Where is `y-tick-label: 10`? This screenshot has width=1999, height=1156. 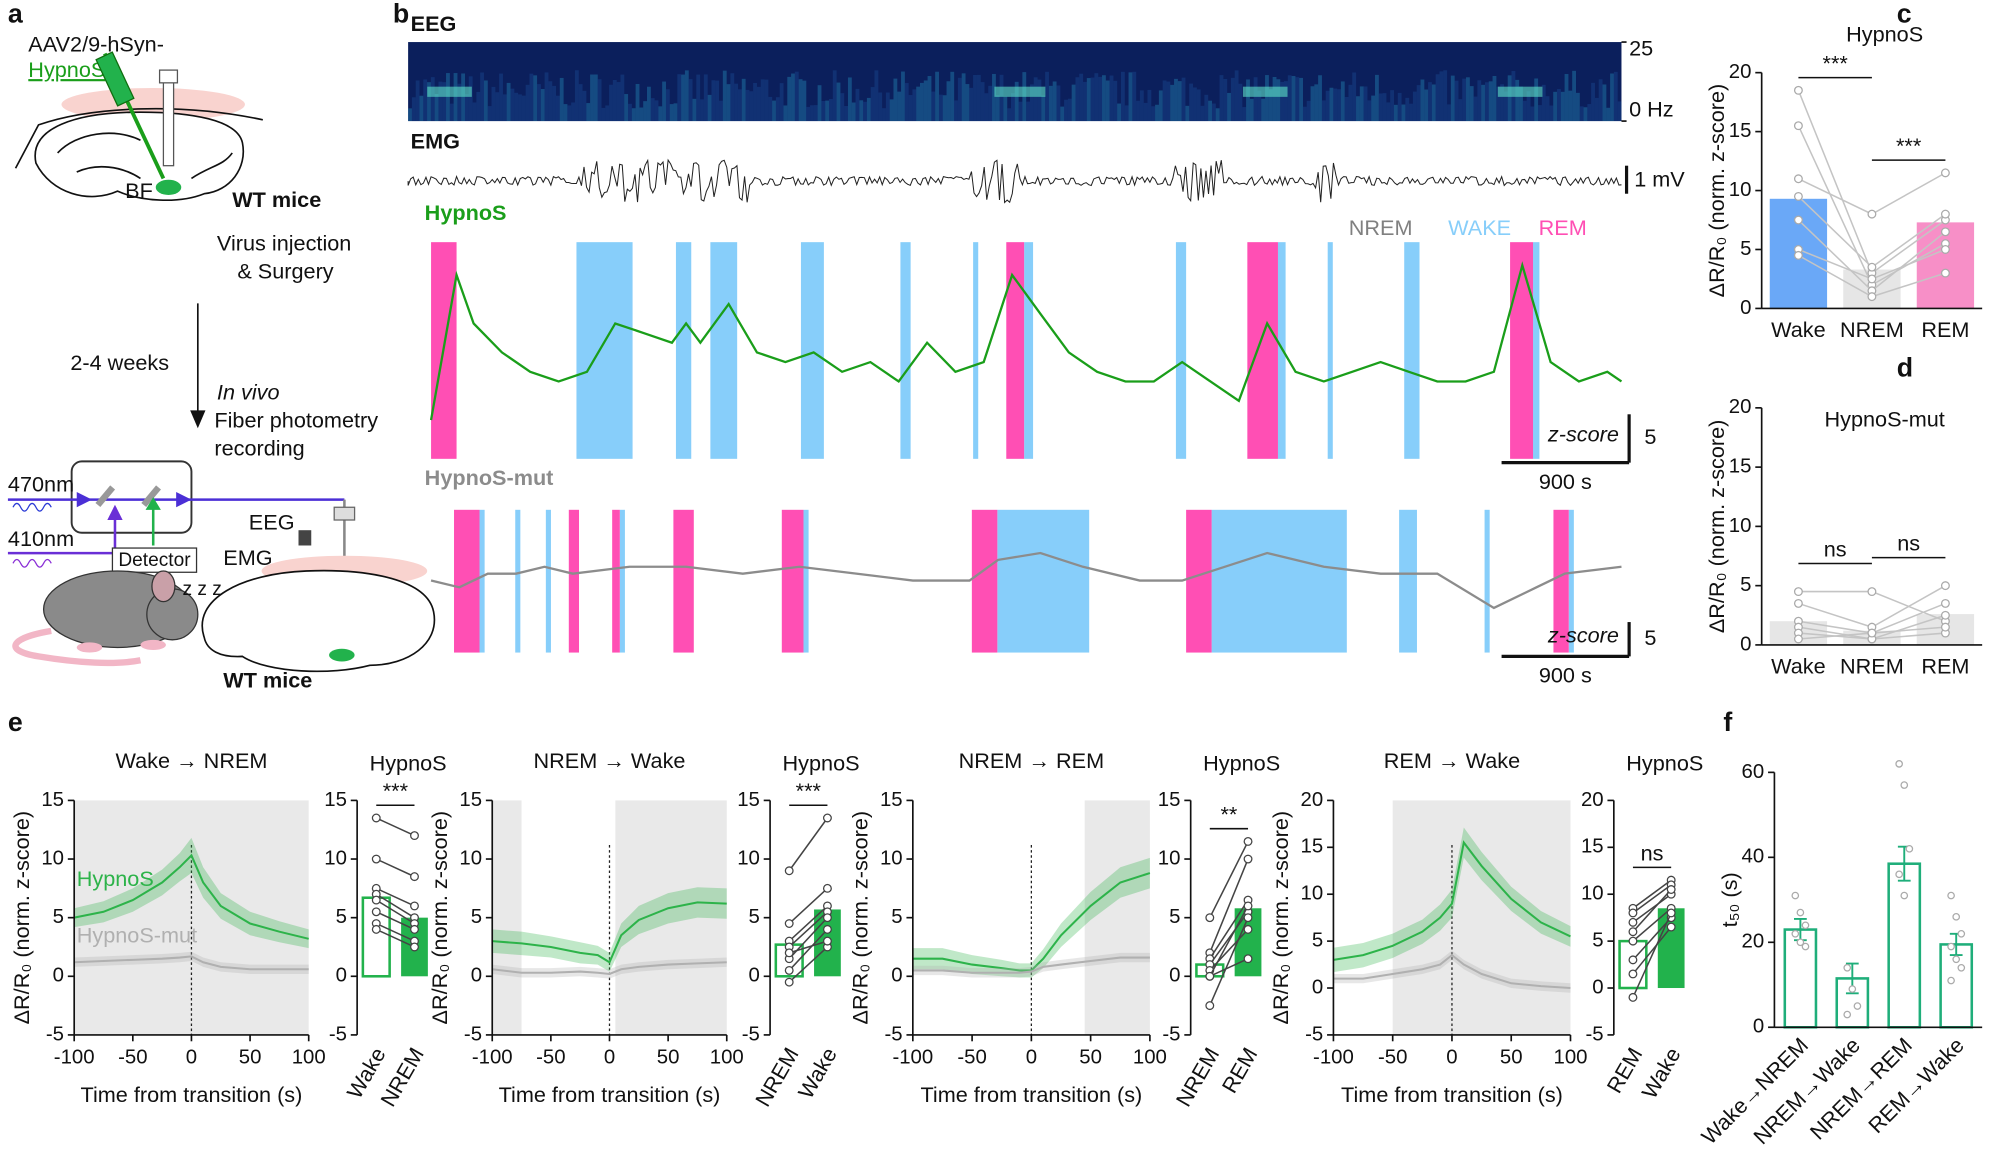 y-tick-label: 10 is located at coordinates (1312, 894).